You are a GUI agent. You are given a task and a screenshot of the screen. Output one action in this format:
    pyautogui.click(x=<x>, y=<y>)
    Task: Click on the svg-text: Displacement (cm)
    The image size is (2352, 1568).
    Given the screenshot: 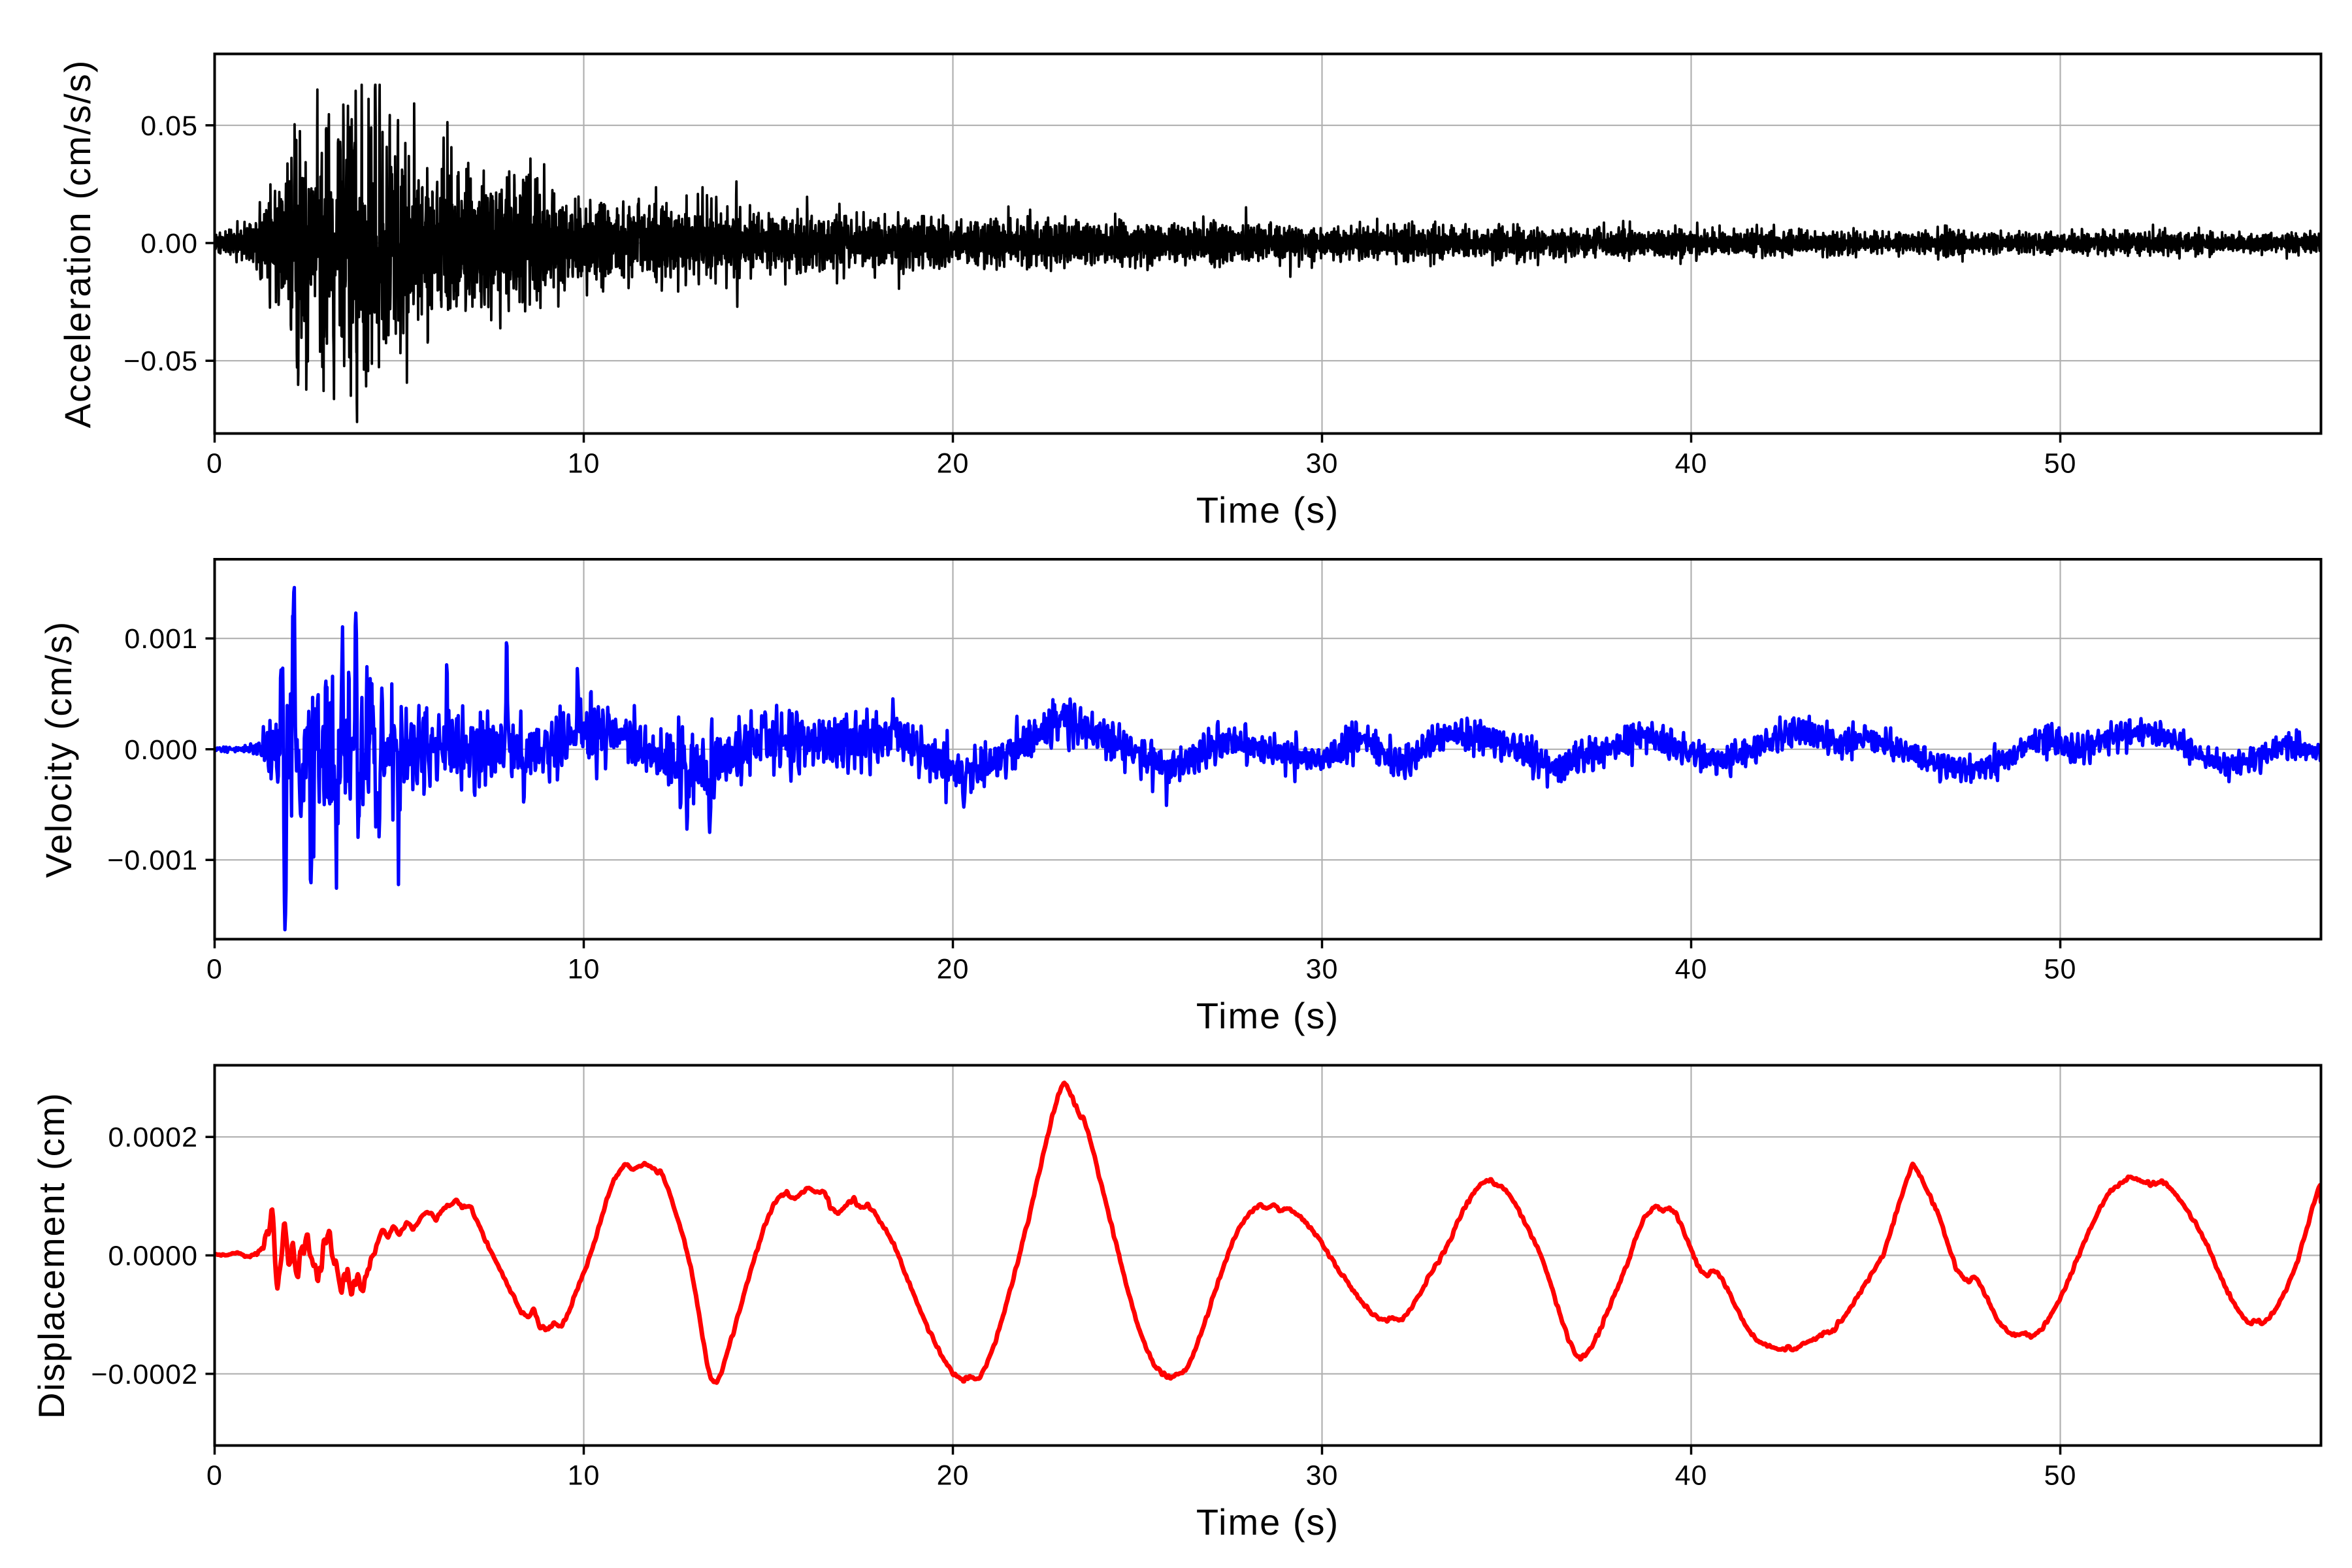 What is the action you would take?
    pyautogui.click(x=51, y=1255)
    